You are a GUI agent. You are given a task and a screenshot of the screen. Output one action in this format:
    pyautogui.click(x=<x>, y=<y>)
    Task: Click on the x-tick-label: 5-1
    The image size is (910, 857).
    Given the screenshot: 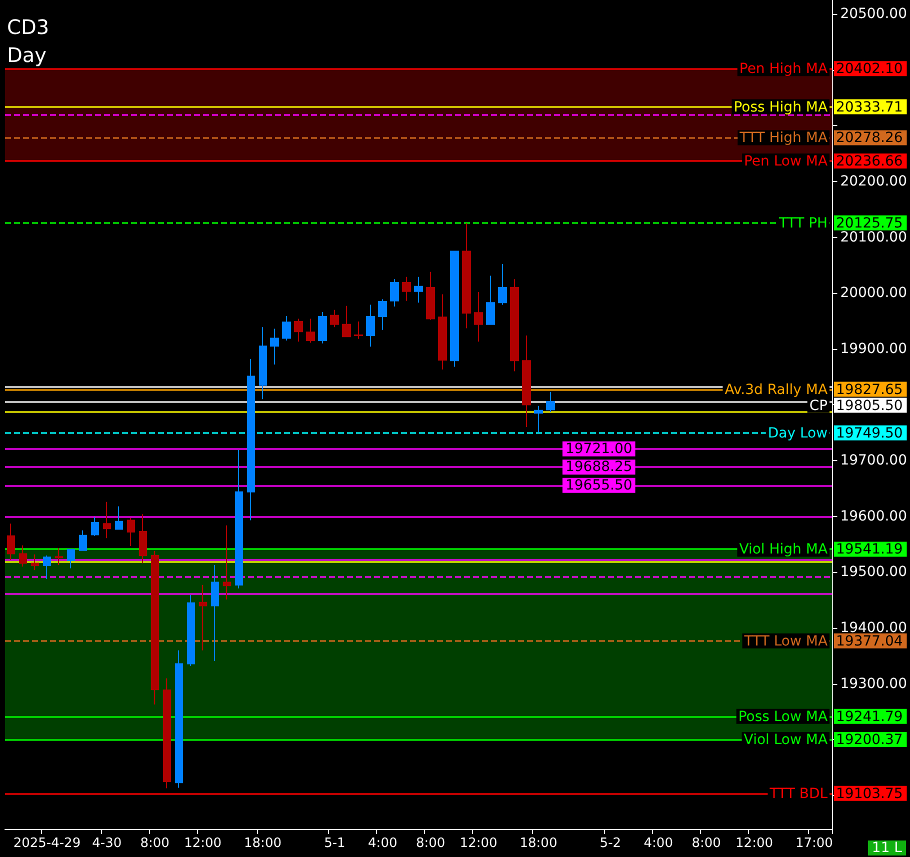 What is the action you would take?
    pyautogui.click(x=335, y=843)
    